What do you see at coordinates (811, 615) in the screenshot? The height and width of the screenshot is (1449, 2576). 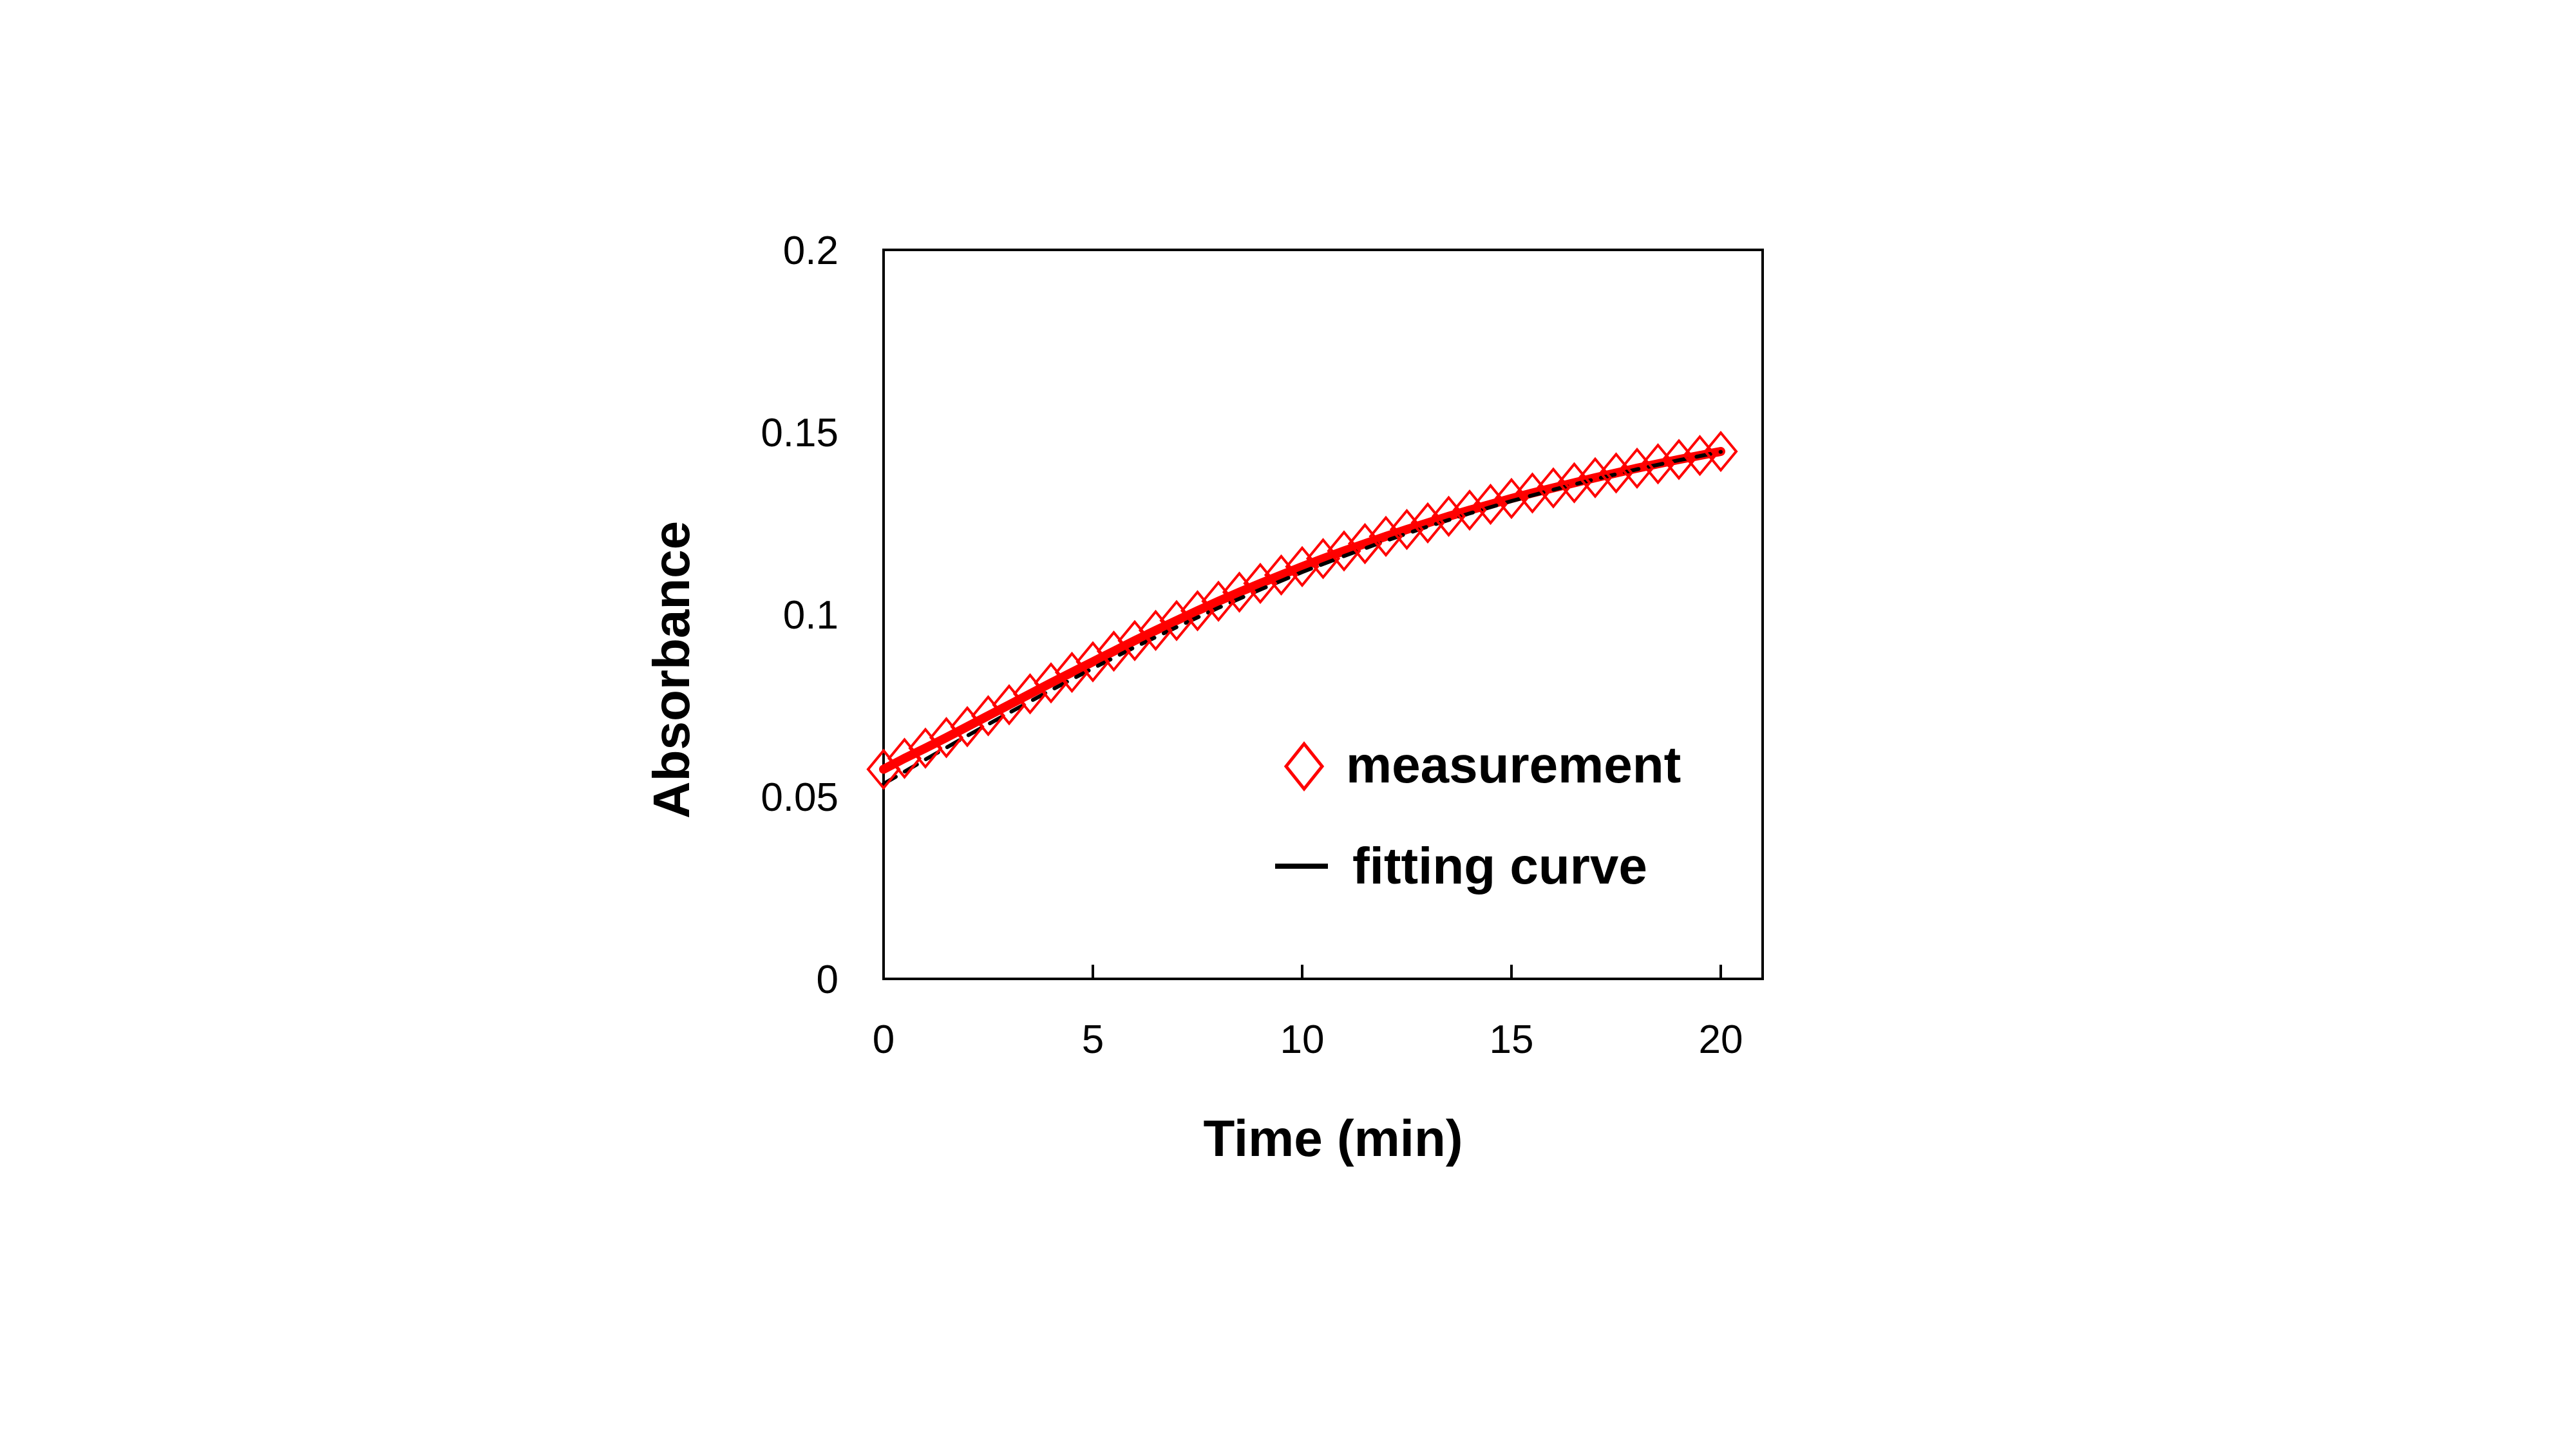 I see `y-tick-label-0_1: 0.1` at bounding box center [811, 615].